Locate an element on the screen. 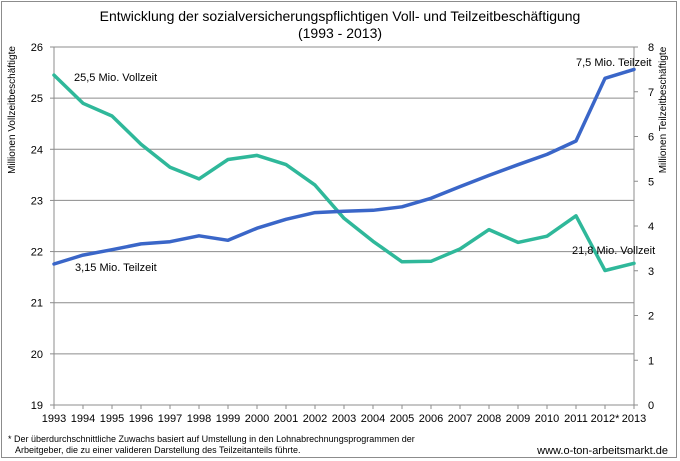 This screenshot has height=461, width=680. x-tick-label: 2001 is located at coordinates (286, 419).